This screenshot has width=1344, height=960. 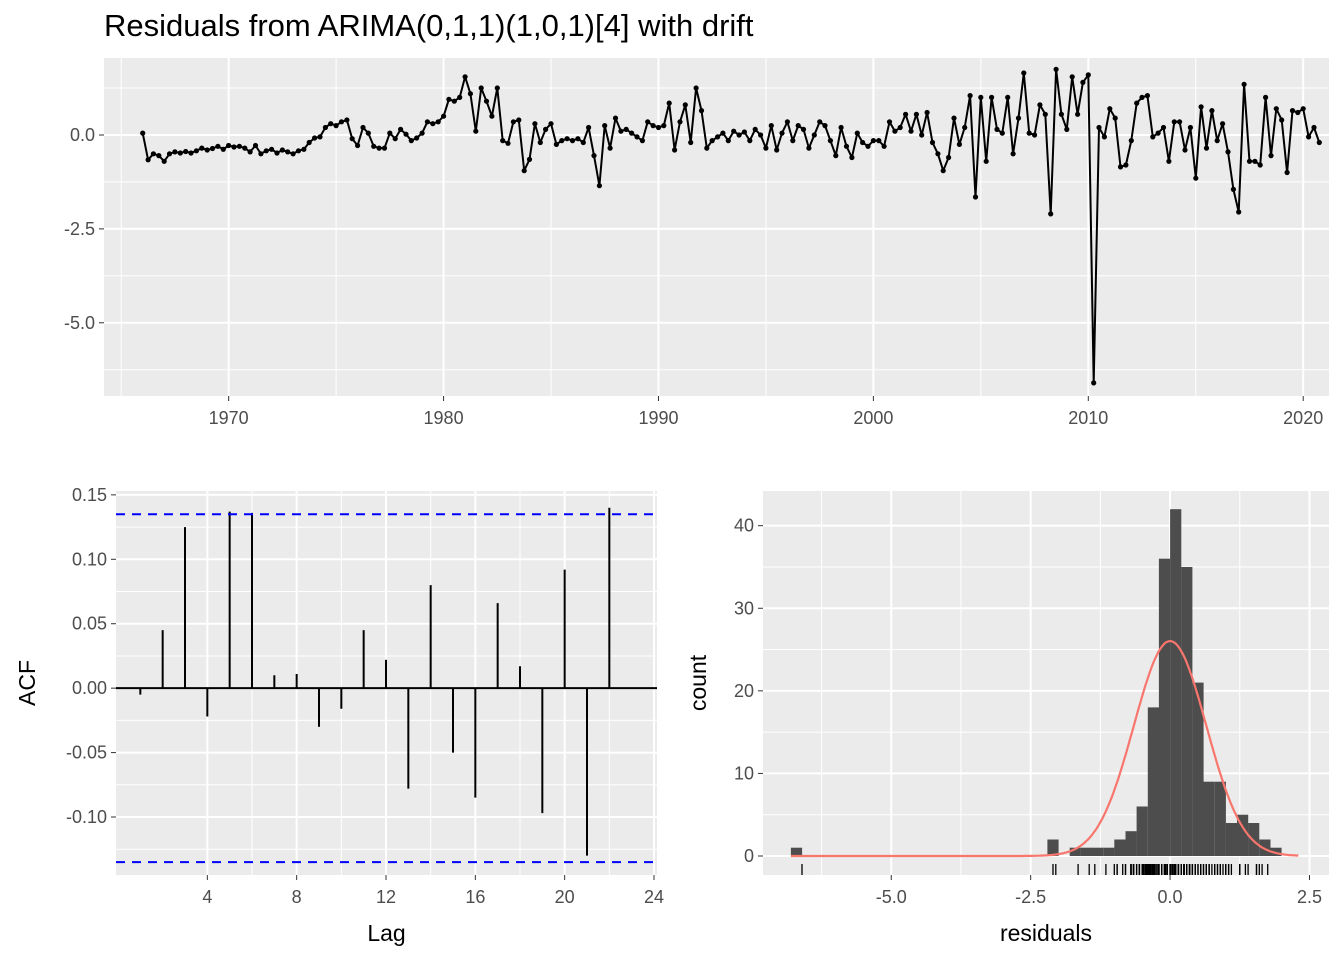 What do you see at coordinates (86, 753) in the screenshot?
I see `y-tick-label: -0.05` at bounding box center [86, 753].